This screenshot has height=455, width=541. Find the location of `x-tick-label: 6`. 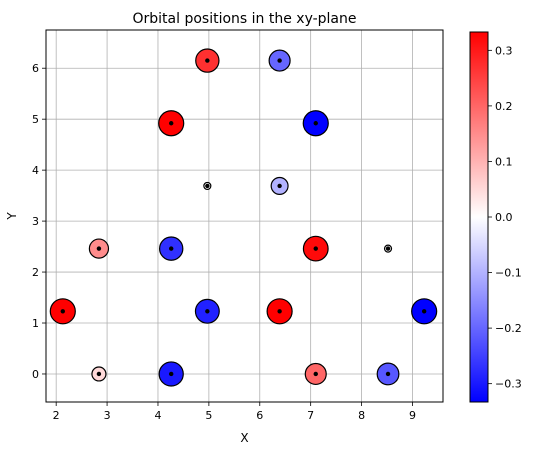

x-tick-label: 6 is located at coordinates (259, 415).